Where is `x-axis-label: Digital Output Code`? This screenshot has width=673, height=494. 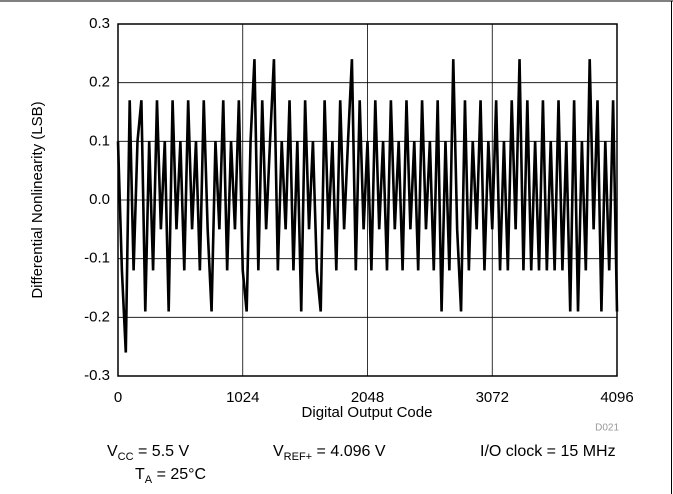
x-axis-label: Digital Output Code is located at coordinates (367, 412).